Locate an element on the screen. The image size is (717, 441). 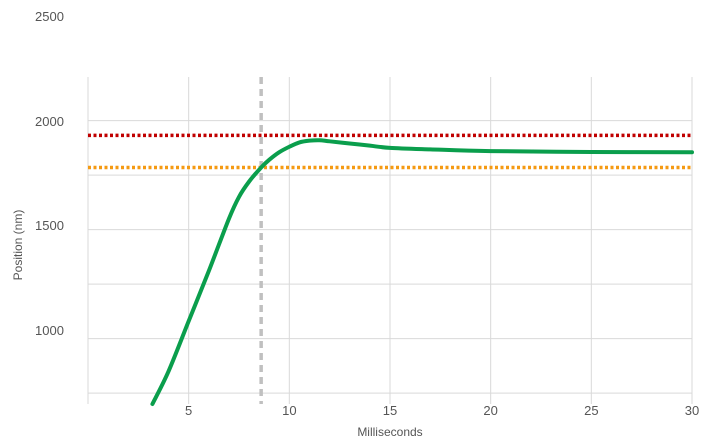
x-tick-label: 30 is located at coordinates (692, 410).